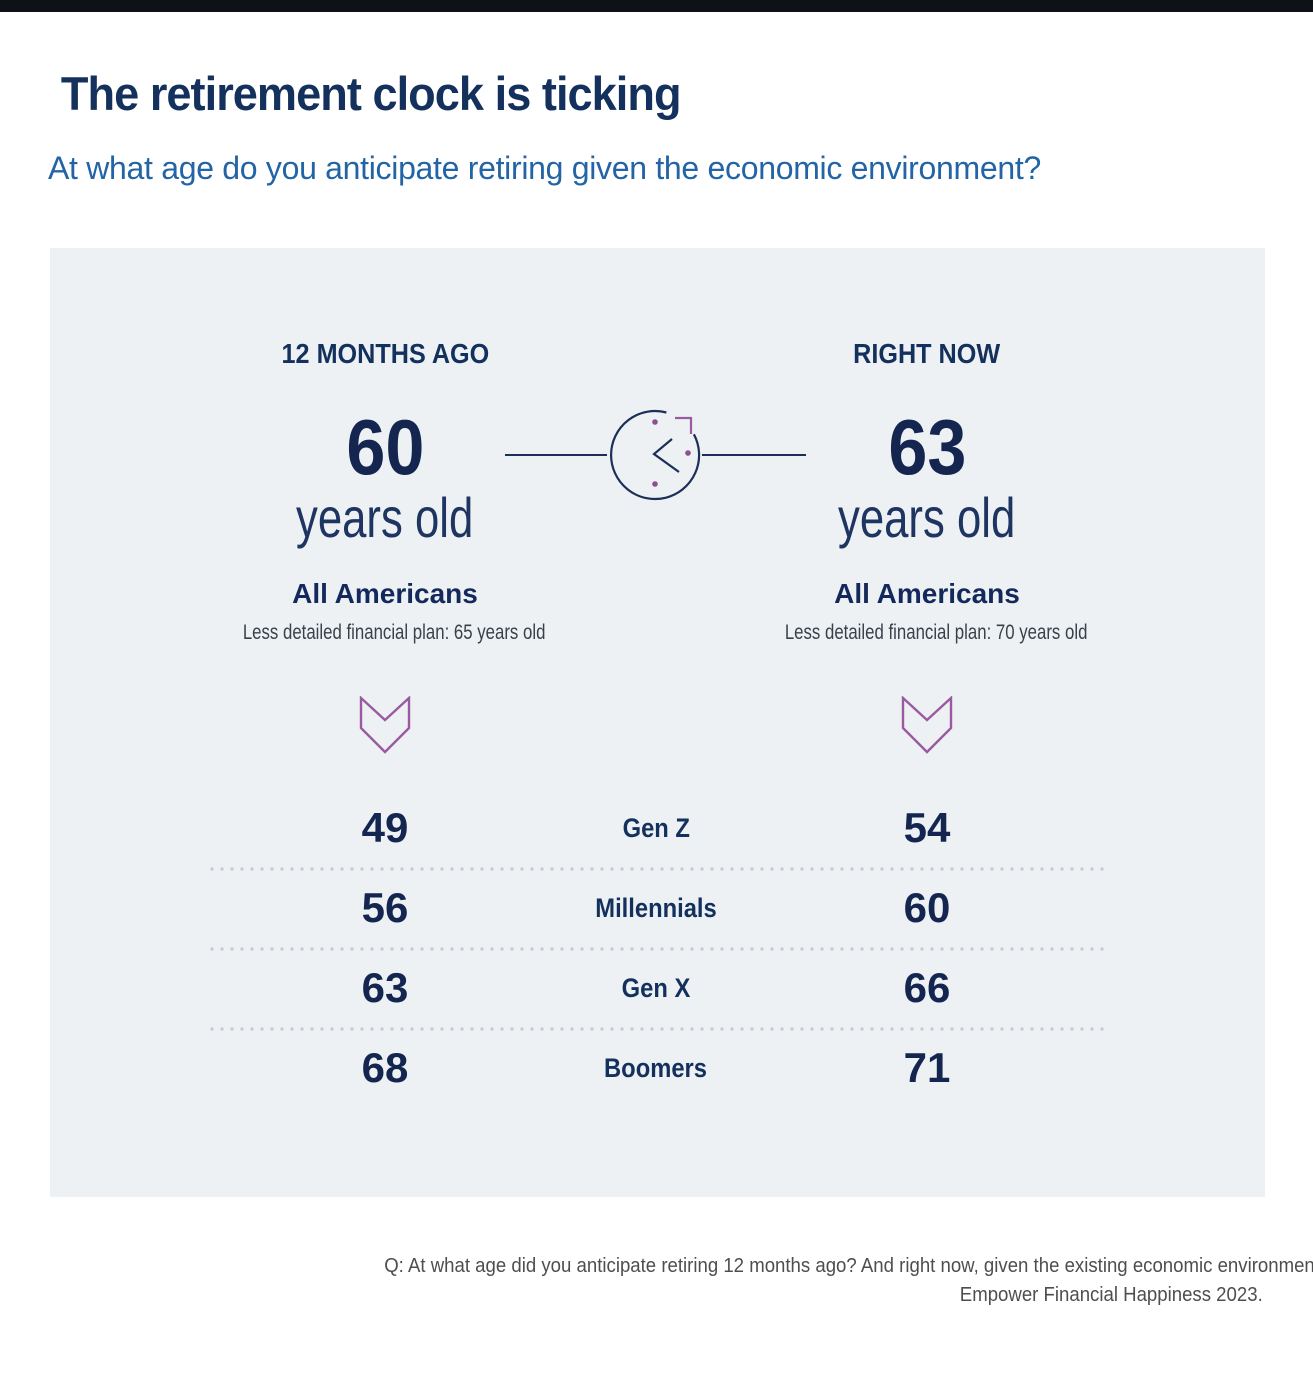 This screenshot has width=1313, height=1375. I want to click on column-header-12-months-ago: 12 MONTHS AGO, so click(385, 353).